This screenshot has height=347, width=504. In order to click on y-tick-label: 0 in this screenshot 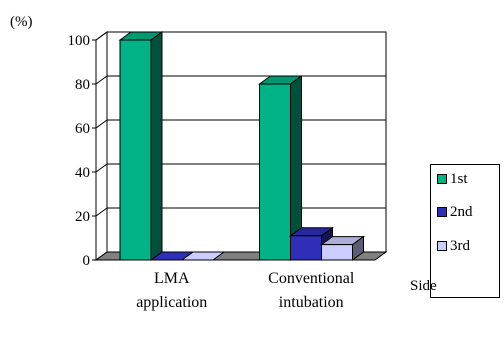, I will do `click(87, 261)`.